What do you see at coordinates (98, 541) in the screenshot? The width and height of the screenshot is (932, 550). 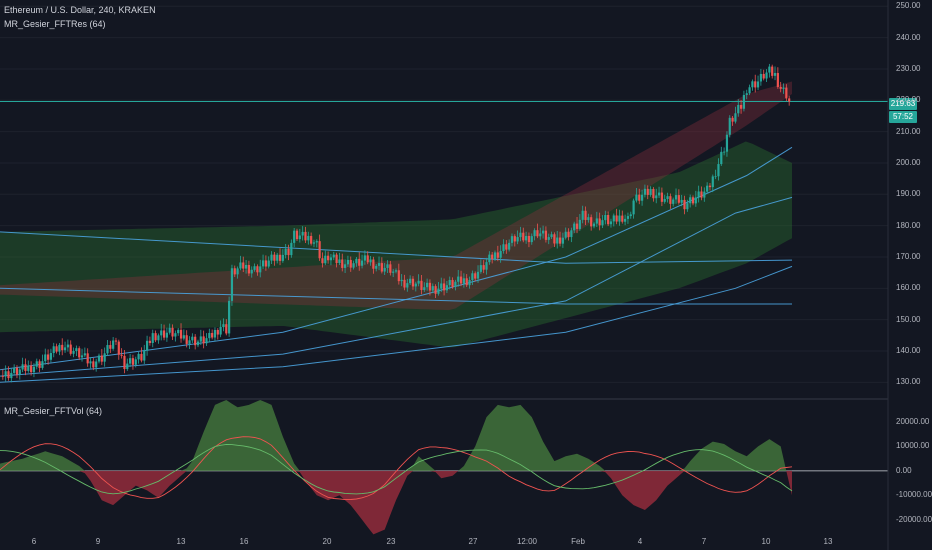 I see `x-tick-label: 9` at bounding box center [98, 541].